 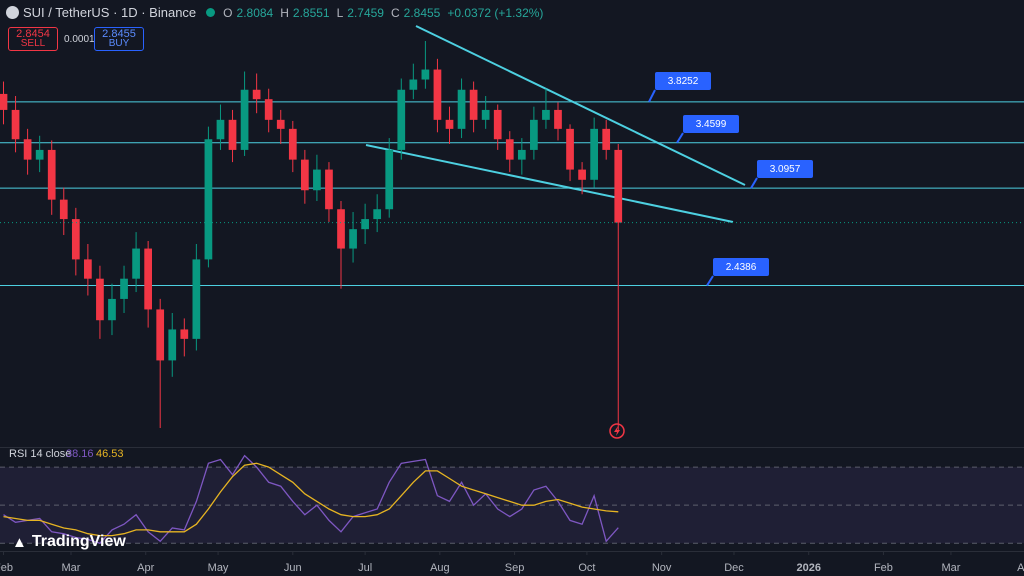 What do you see at coordinates (495, 12) in the screenshot?
I see `change: +0.0372 (+1.32%)` at bounding box center [495, 12].